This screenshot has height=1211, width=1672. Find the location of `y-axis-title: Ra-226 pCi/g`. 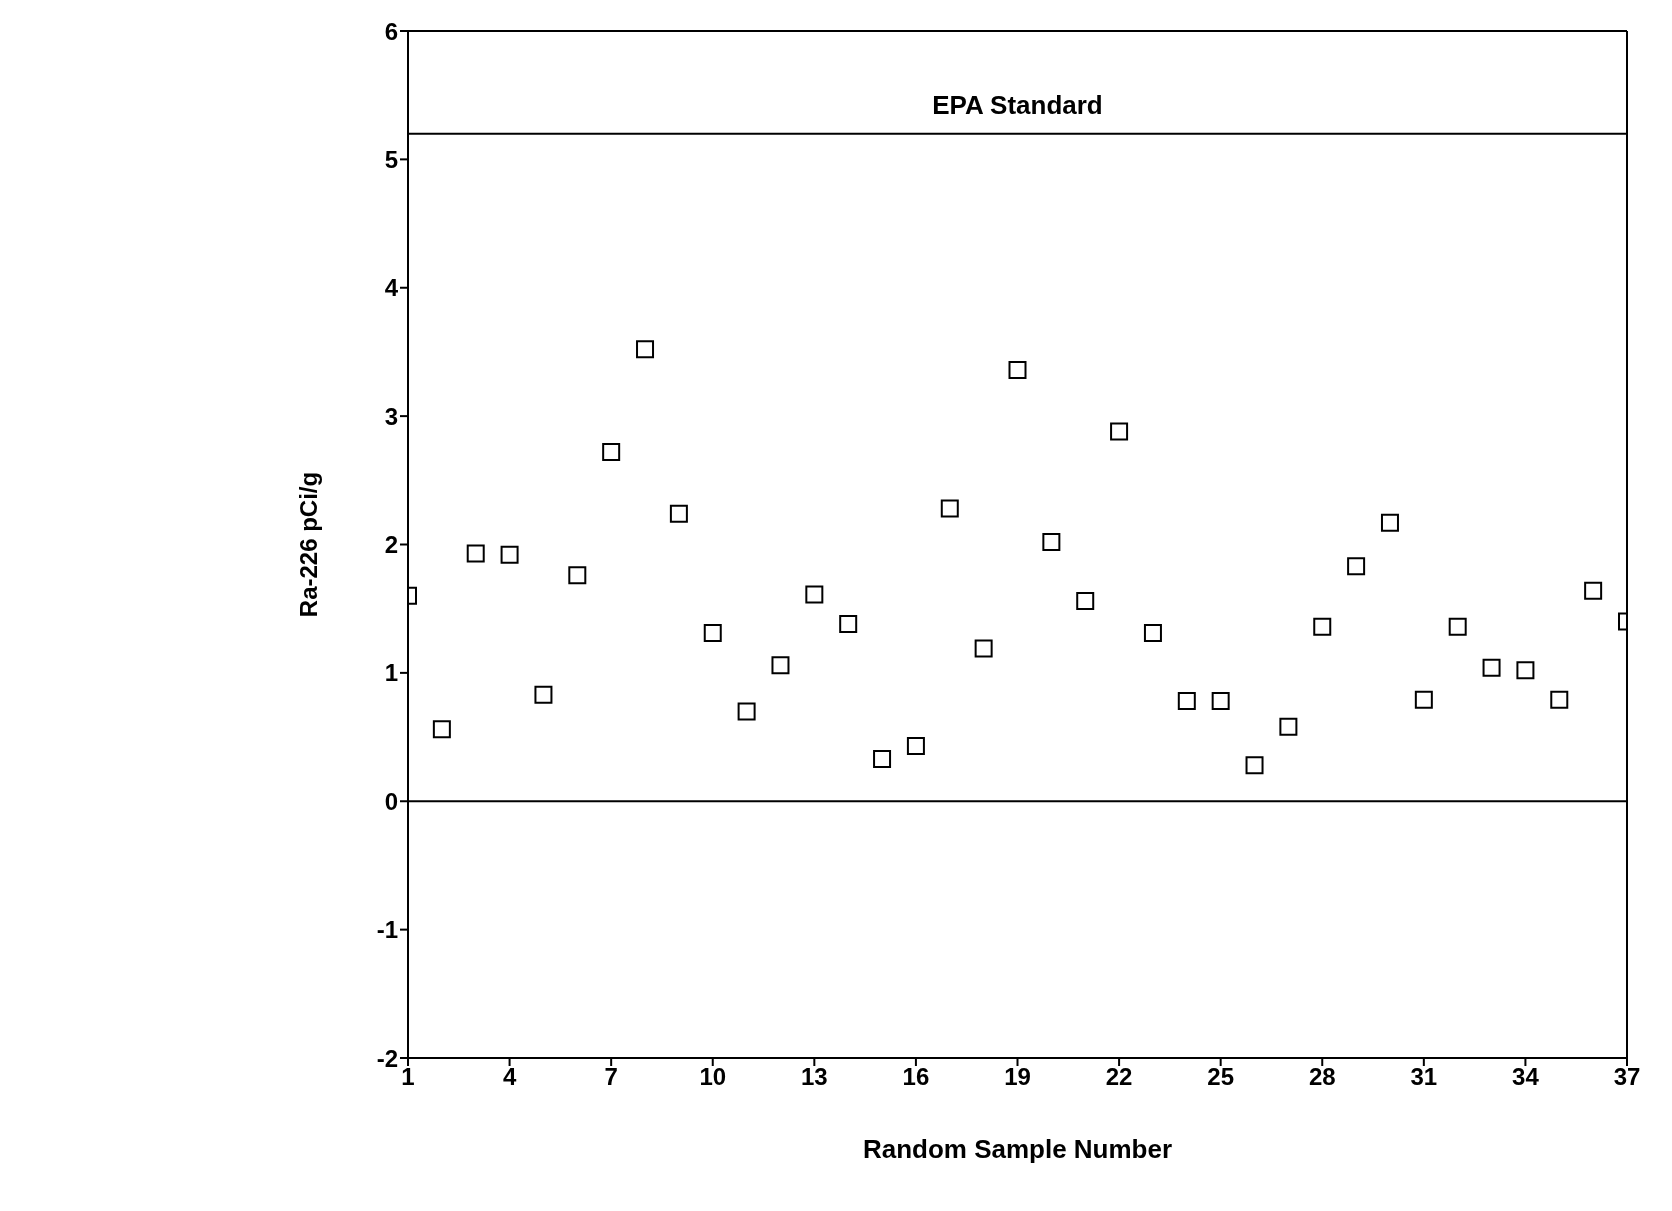

y-axis-title: Ra-226 pCi/g is located at coordinates (308, 544).